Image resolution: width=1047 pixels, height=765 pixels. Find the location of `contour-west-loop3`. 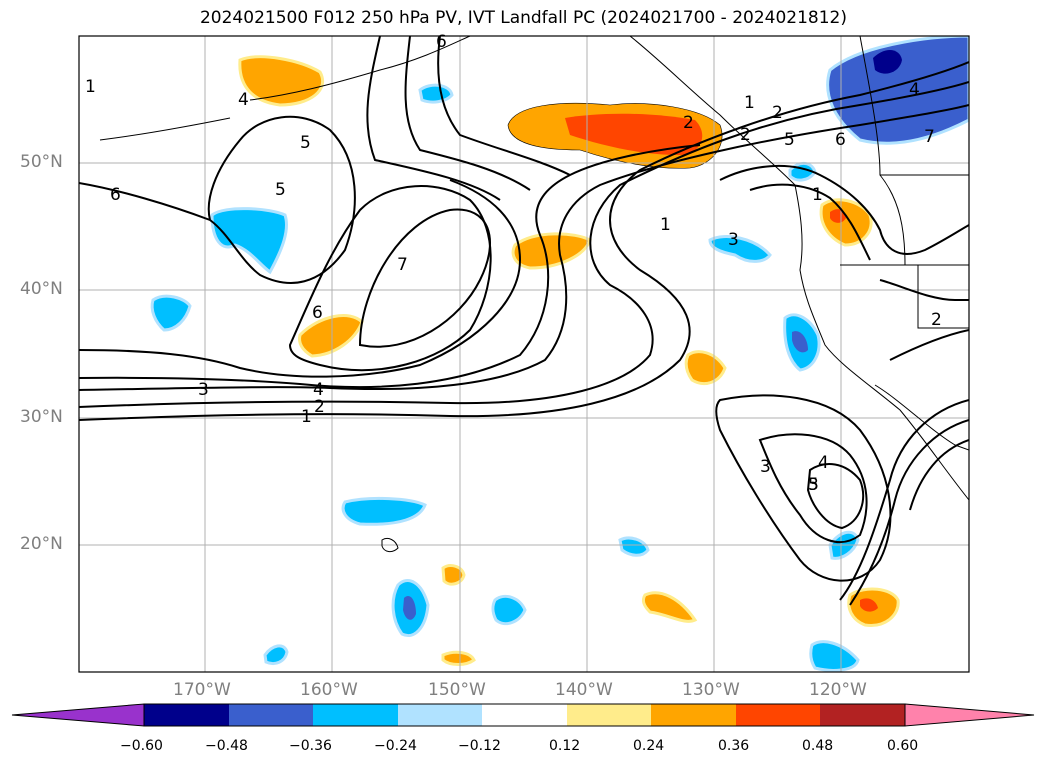

contour-west-loop3 is located at coordinates (504, 106).